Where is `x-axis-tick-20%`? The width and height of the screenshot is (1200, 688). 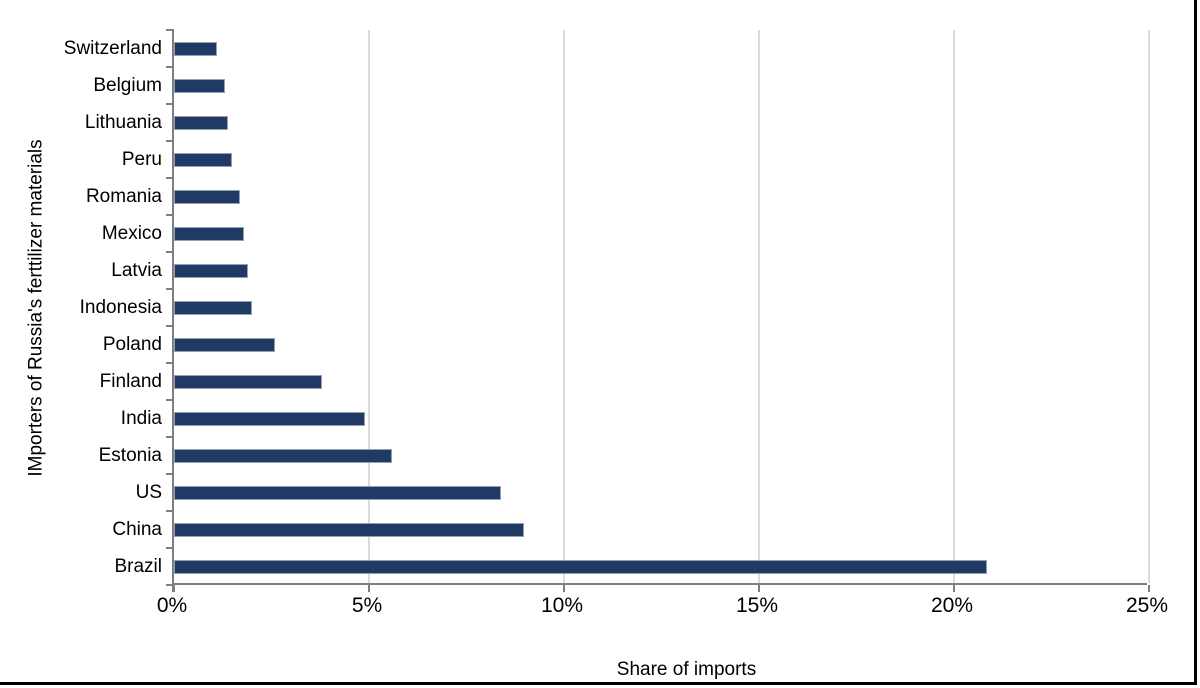
x-axis-tick-20% is located at coordinates (954, 588).